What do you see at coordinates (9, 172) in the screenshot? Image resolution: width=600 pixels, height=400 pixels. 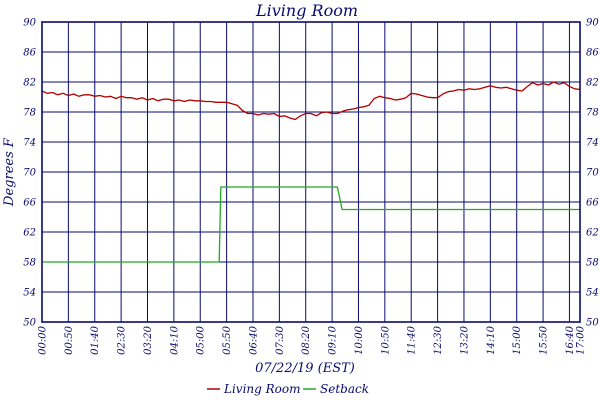 I see `y-axis-label: Degrees F` at bounding box center [9, 172].